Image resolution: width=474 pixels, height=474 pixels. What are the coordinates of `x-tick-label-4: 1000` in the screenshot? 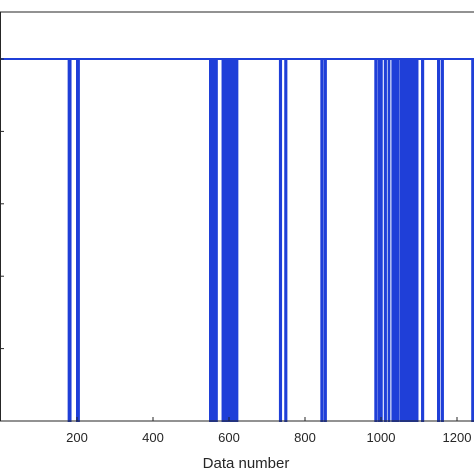 It's located at (381, 437).